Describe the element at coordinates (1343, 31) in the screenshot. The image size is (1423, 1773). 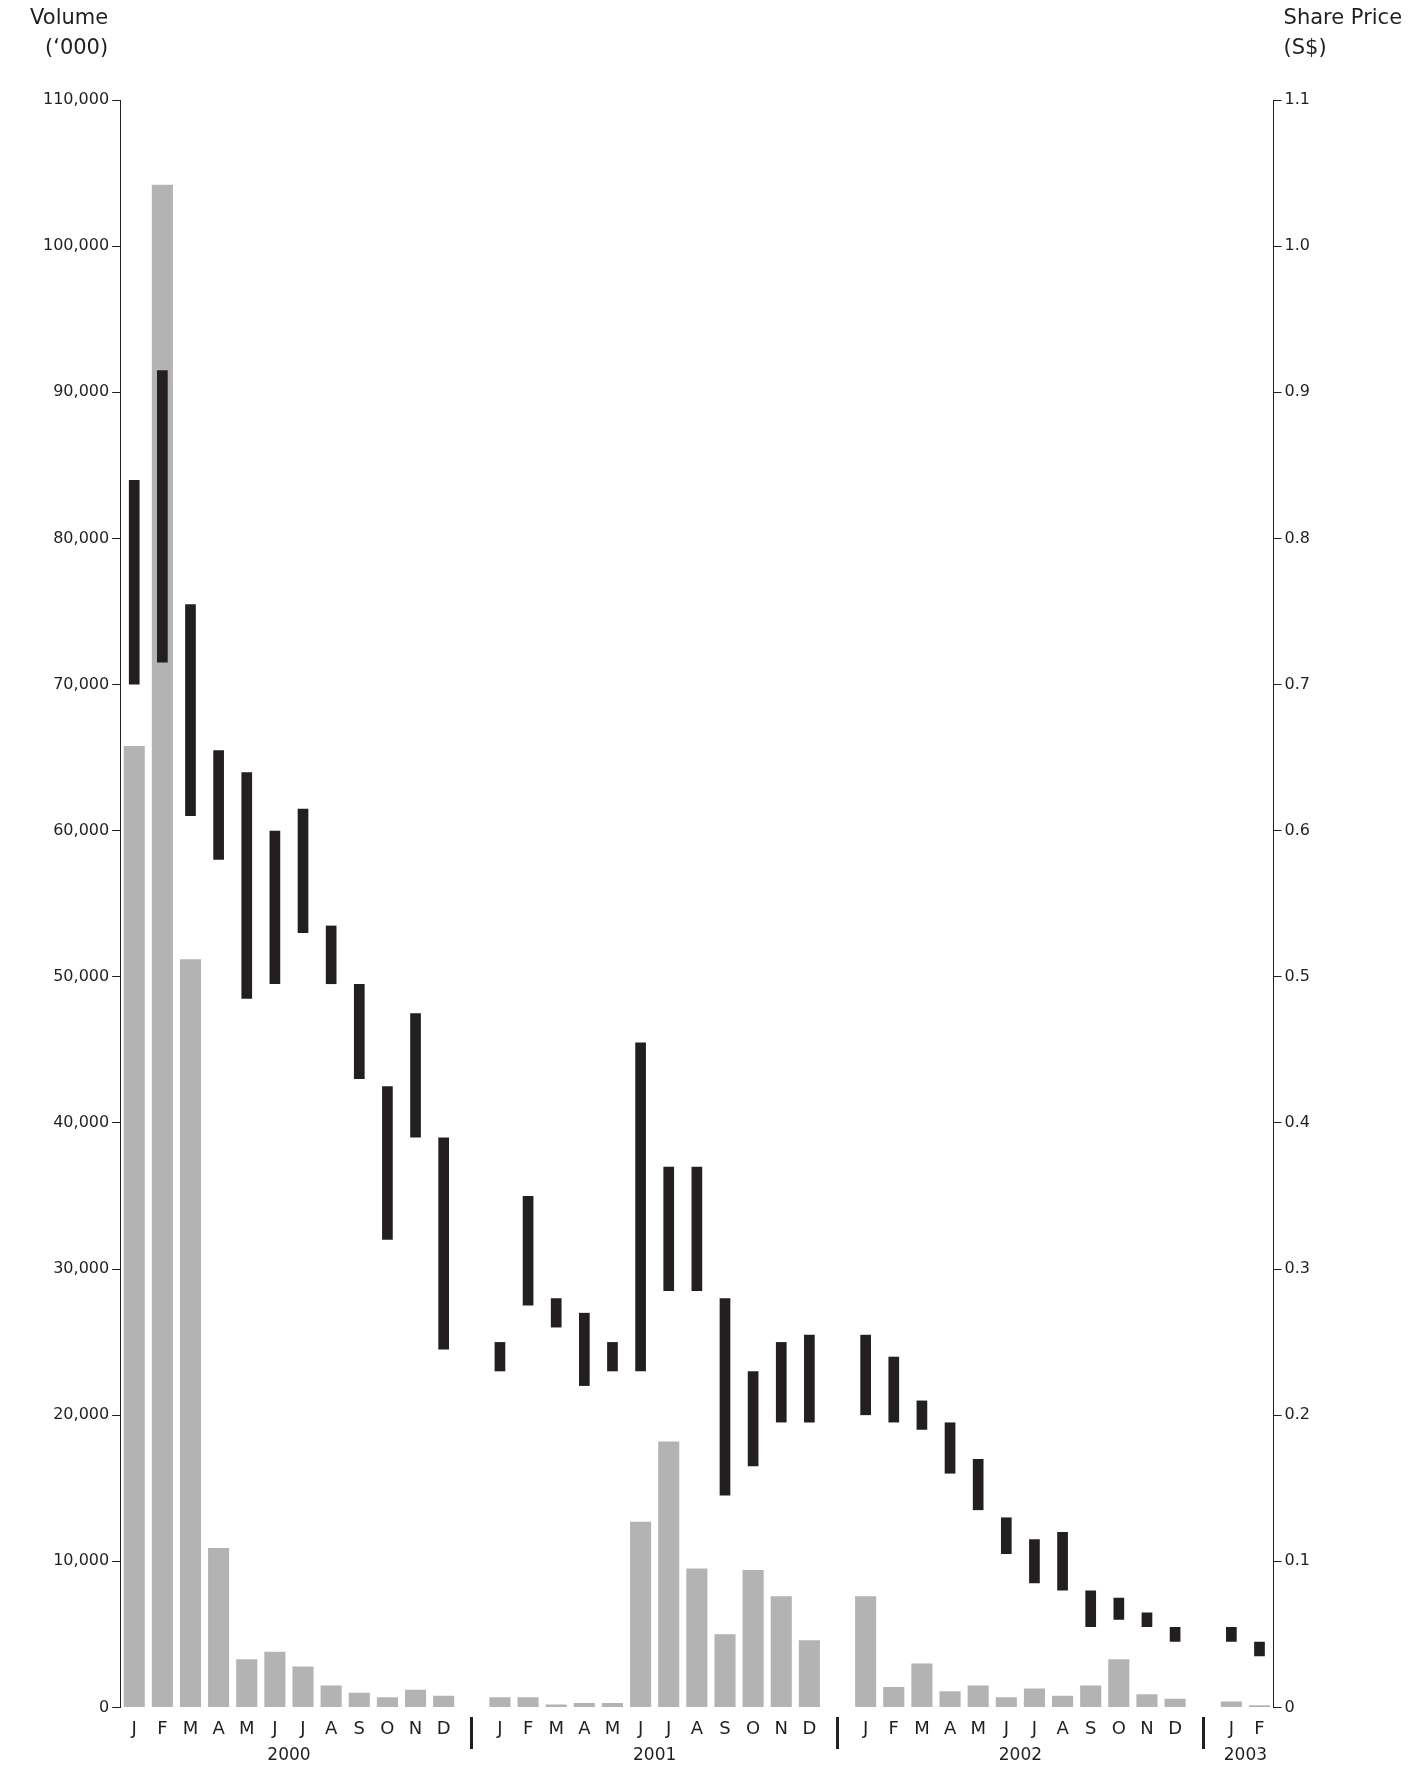
I see `y2-axis-title: Share Price (S$)` at that location.